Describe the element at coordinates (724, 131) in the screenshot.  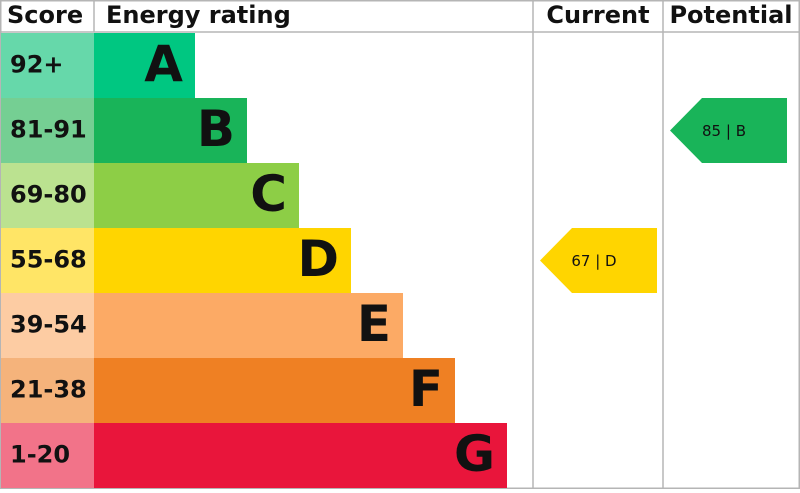
I see `potential-label: 85 | B` at that location.